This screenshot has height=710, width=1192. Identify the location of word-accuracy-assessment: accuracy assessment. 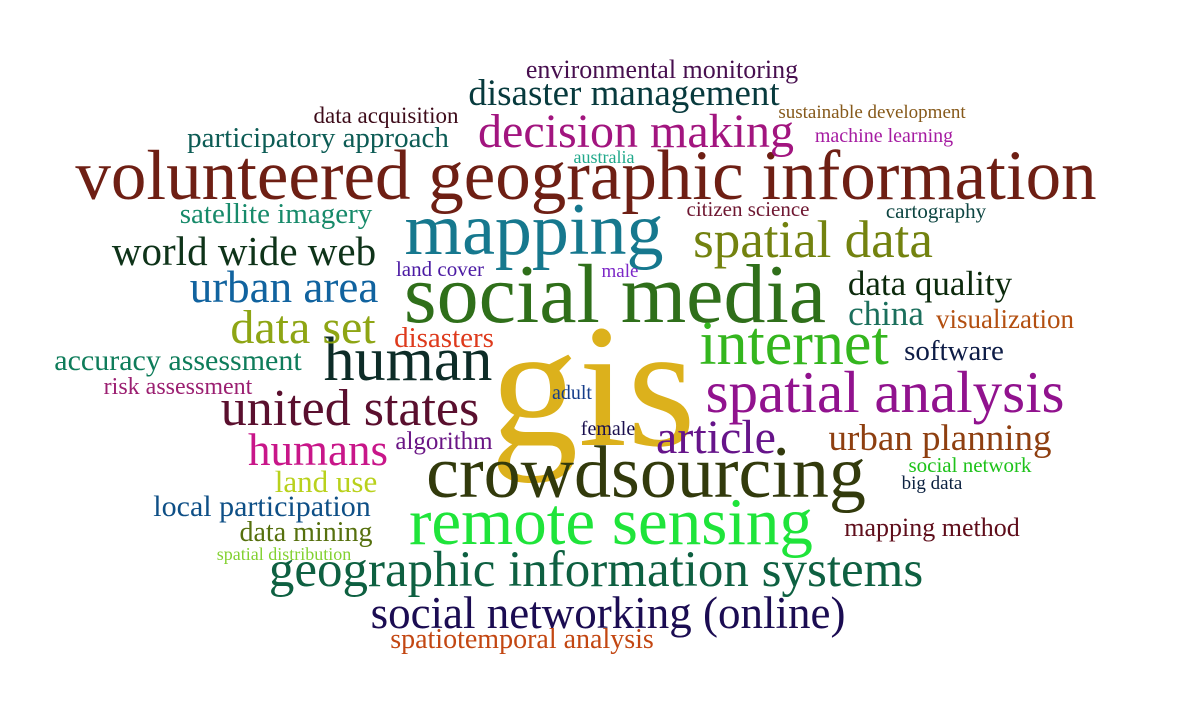
(178, 360).